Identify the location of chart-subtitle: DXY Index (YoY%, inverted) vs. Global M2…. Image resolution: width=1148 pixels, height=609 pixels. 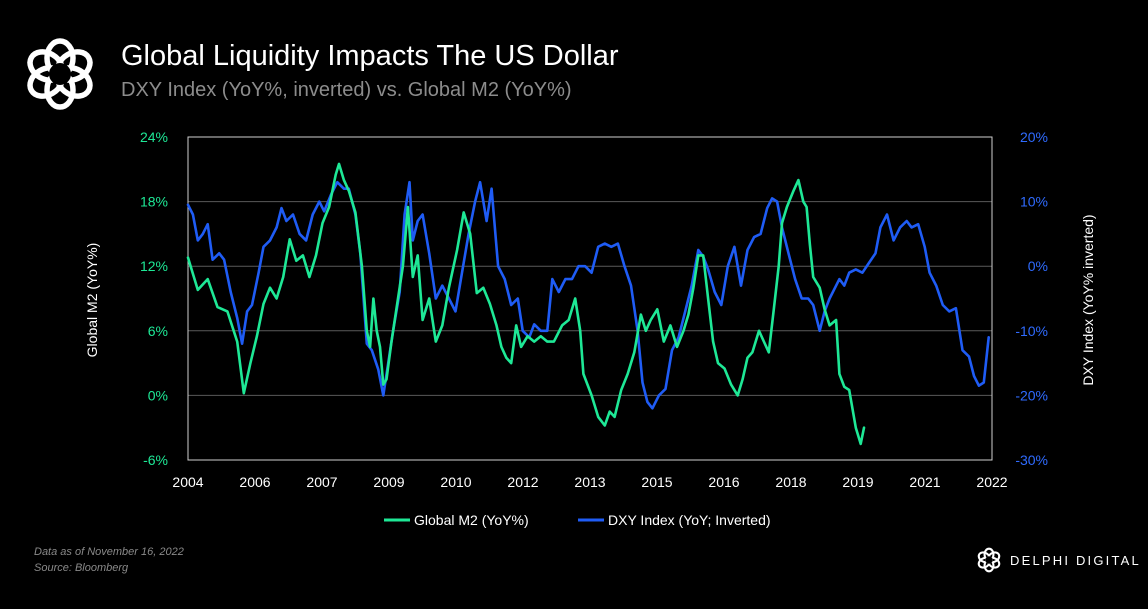
(346, 90).